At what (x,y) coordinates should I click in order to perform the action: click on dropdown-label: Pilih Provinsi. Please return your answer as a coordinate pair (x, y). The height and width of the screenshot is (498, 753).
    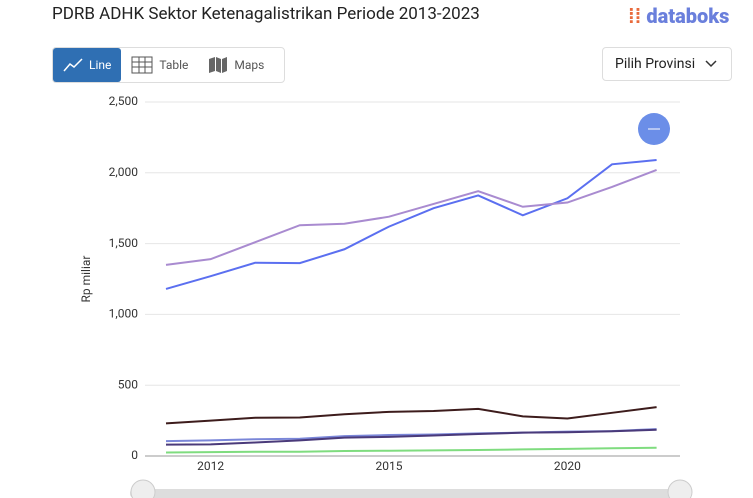
    Looking at the image, I should click on (655, 64).